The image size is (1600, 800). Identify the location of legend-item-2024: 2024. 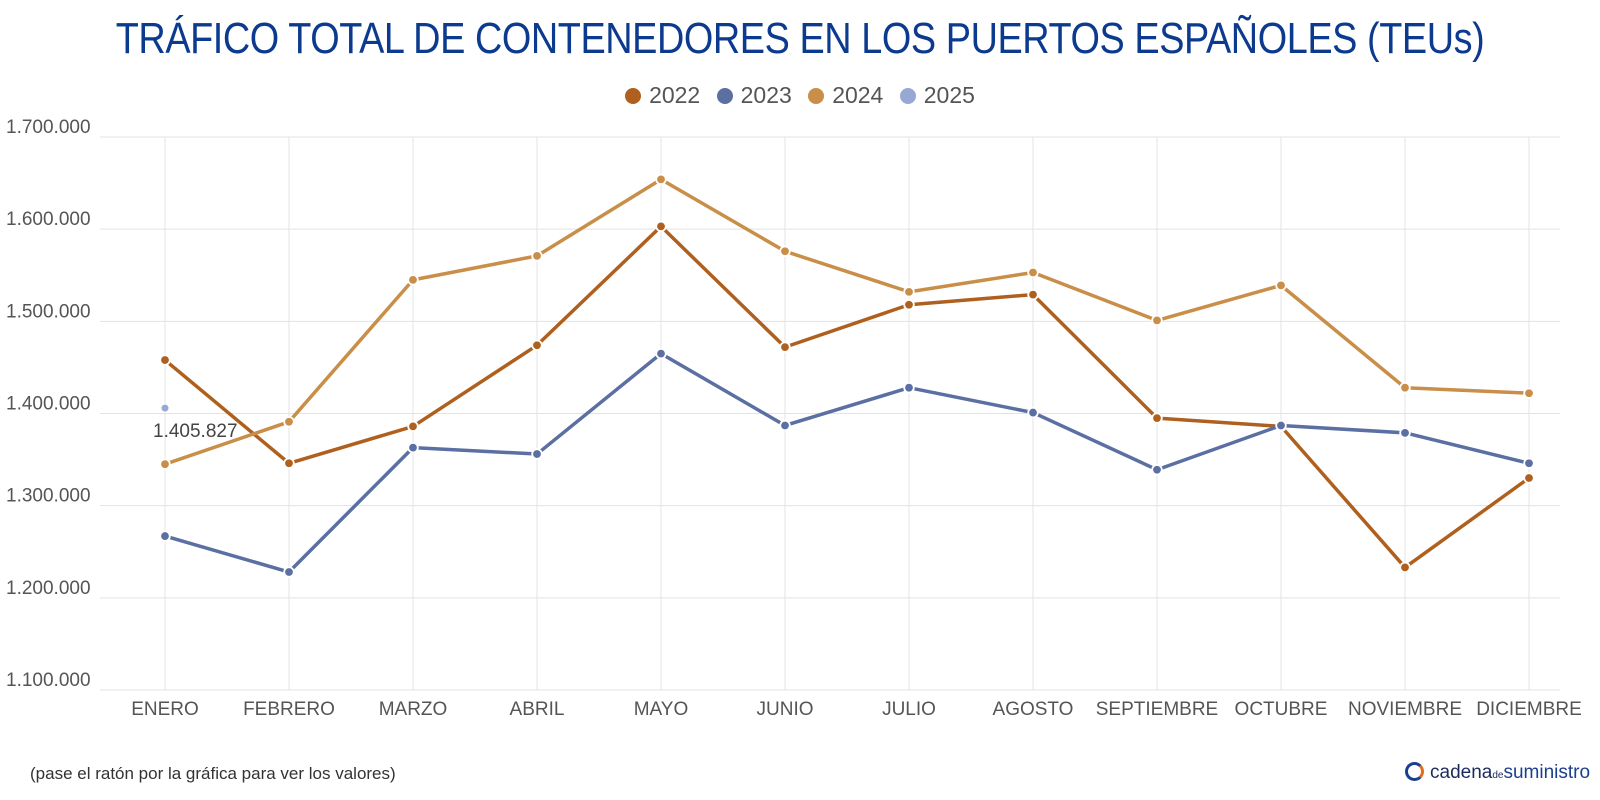
(845, 95).